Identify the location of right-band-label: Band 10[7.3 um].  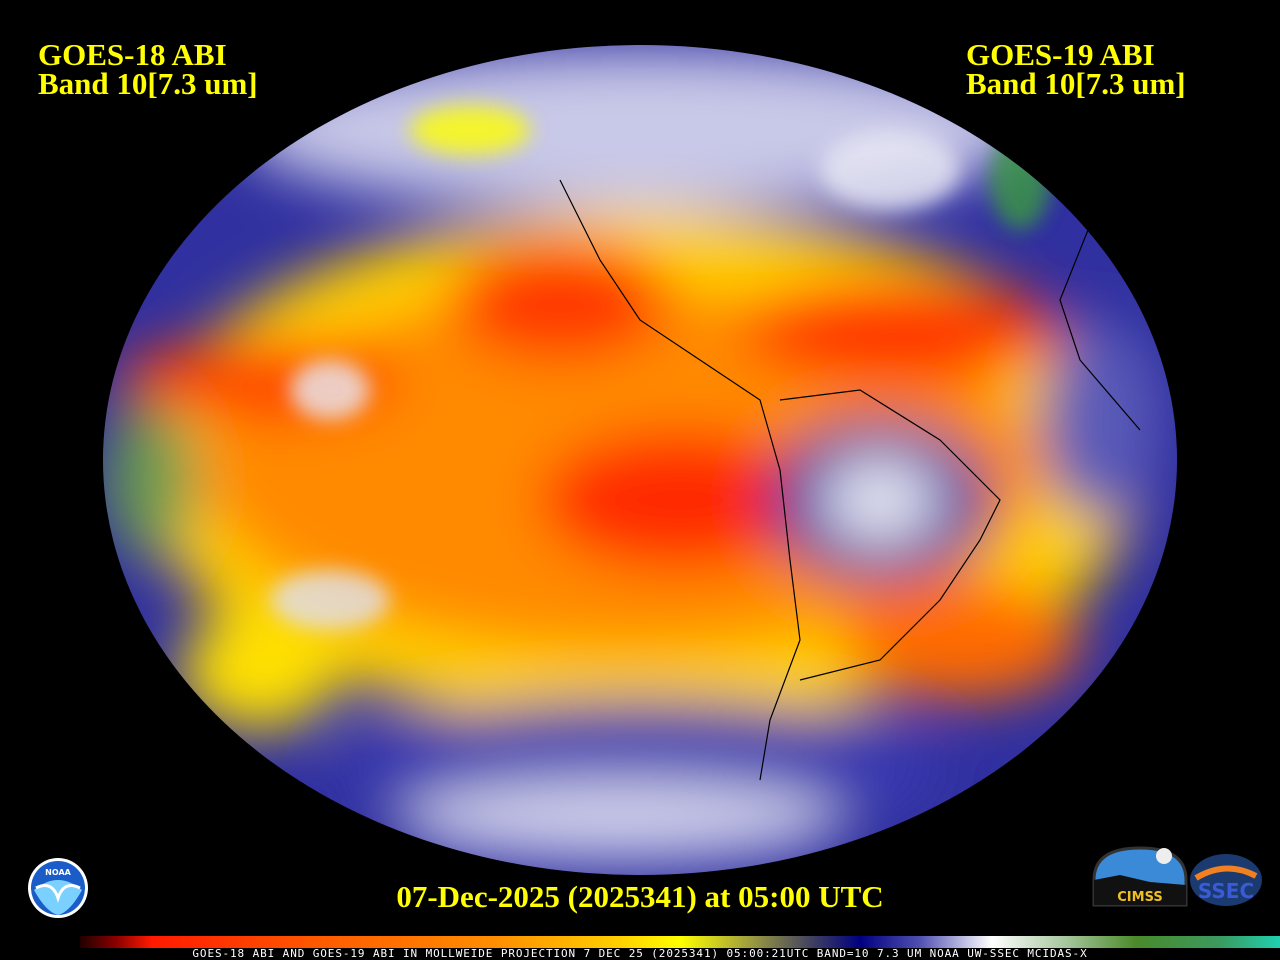
(1076, 83).